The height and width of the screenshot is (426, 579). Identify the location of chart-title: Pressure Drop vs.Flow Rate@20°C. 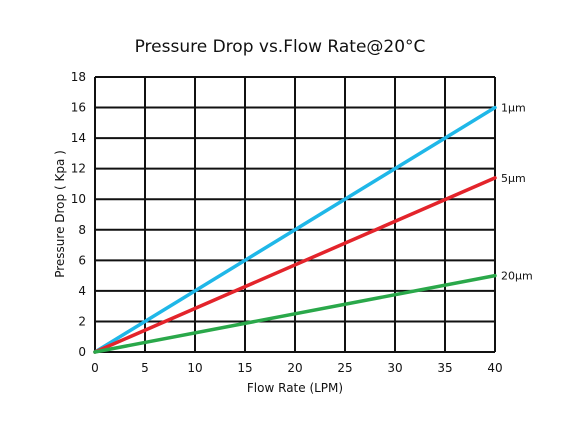
(280, 47).